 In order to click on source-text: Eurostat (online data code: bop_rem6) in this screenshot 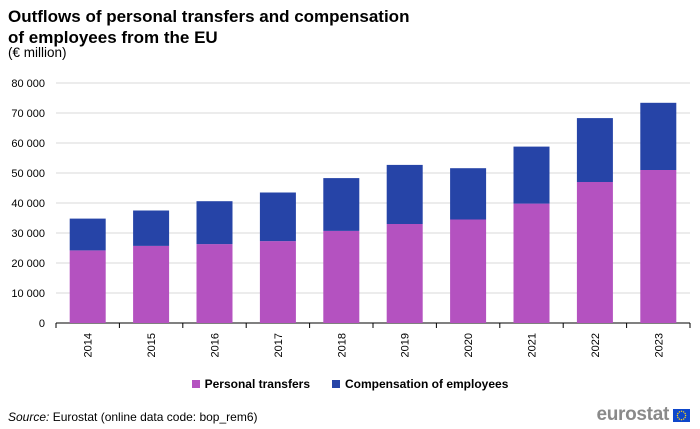, I will do `click(153, 417)`.